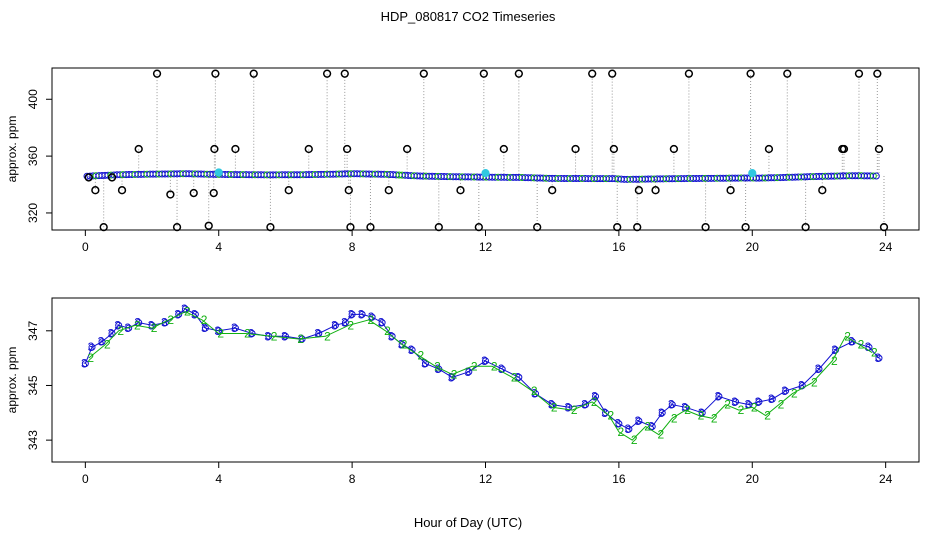 This screenshot has width=936, height=540. Describe the element at coordinates (468, 16) in the screenshot. I see `chart-title: HDP_080817 CO2 Timeseries` at that location.